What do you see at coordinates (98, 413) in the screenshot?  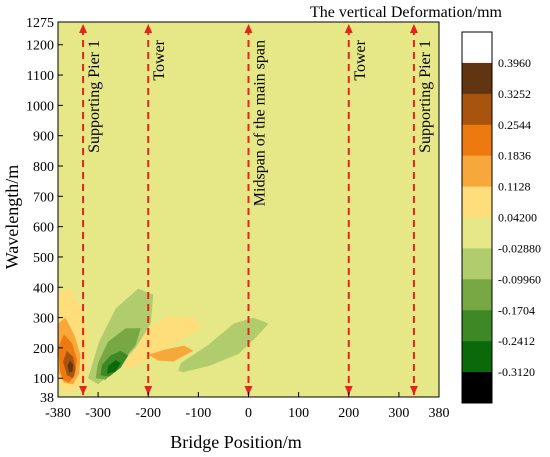 I see `x-tick-label: -300` at bounding box center [98, 413].